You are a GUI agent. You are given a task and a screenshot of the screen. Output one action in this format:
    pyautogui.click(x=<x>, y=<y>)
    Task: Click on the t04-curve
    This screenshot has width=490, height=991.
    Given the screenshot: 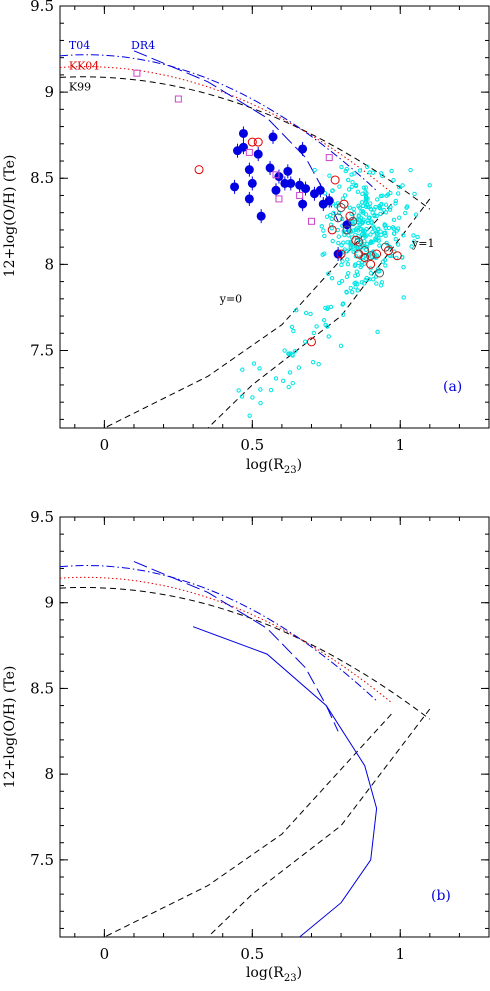 What is the action you would take?
    pyautogui.click(x=218, y=633)
    